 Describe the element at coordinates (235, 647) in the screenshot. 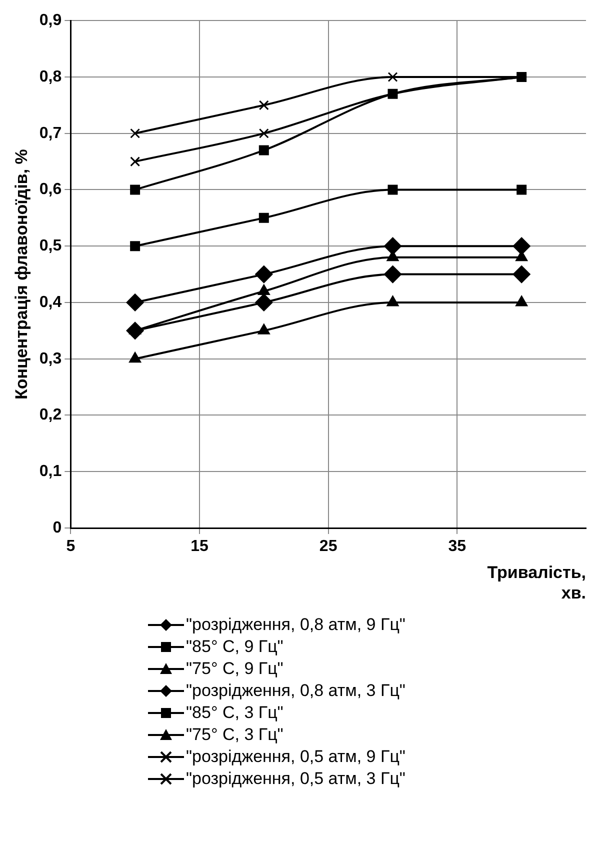

I see `legend-label: "85° С, 9 Гц"` at that location.